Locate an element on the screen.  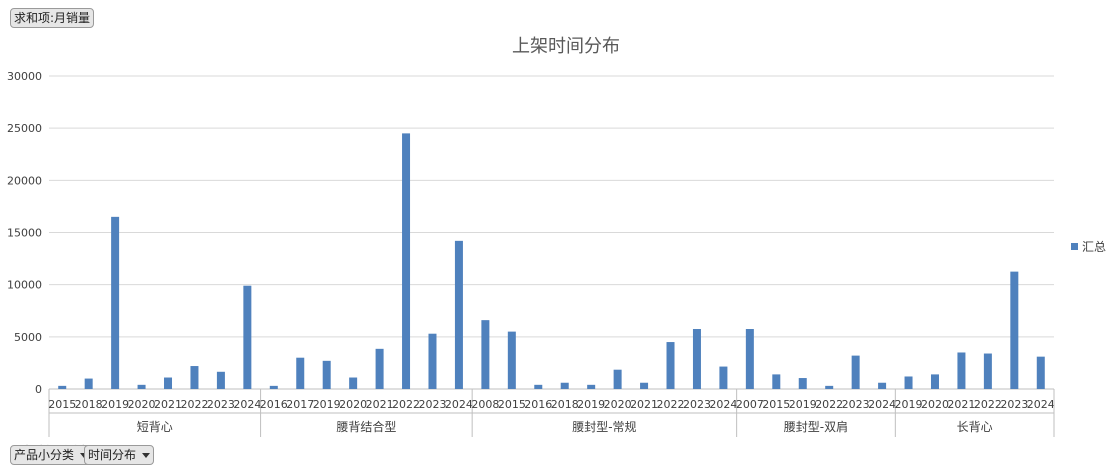
x-tick-label: 2008 is located at coordinates (485, 404).